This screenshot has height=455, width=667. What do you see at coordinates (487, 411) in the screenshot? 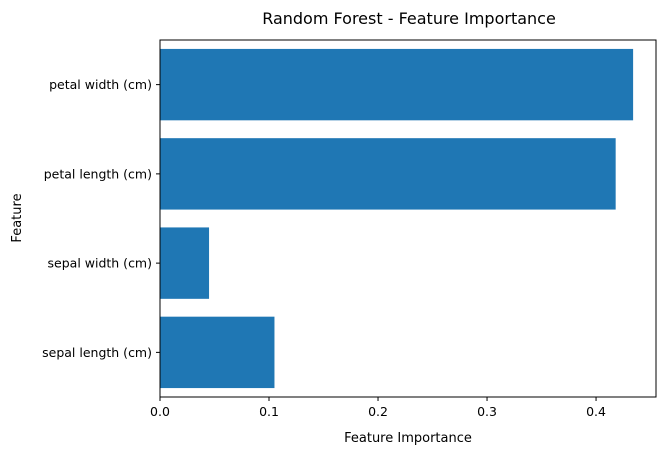
I see `x-tick-label: 0.3` at bounding box center [487, 411].